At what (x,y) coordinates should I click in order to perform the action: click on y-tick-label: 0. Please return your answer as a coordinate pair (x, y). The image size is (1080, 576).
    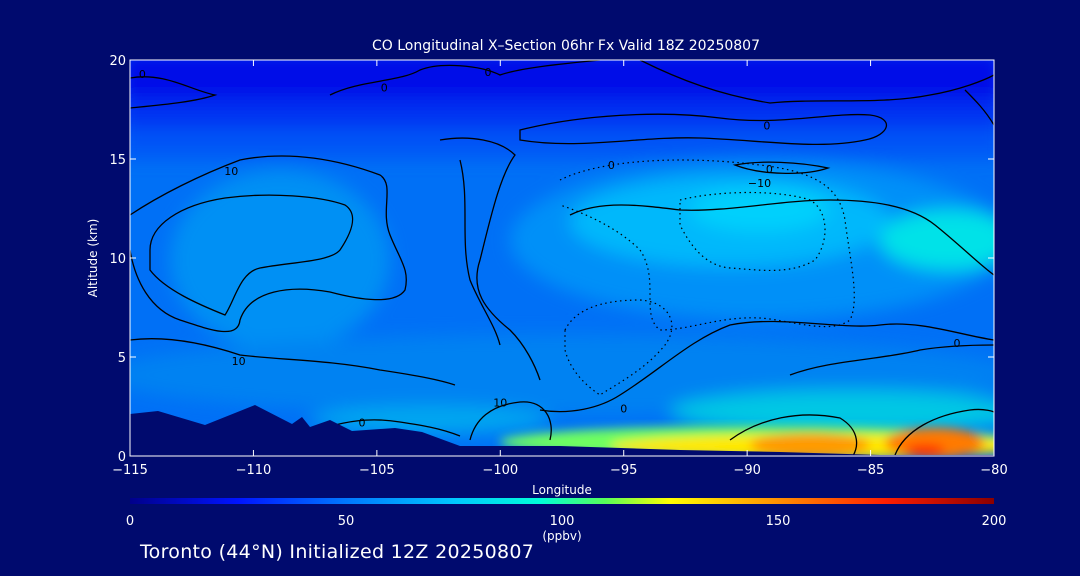
    Looking at the image, I should click on (122, 457).